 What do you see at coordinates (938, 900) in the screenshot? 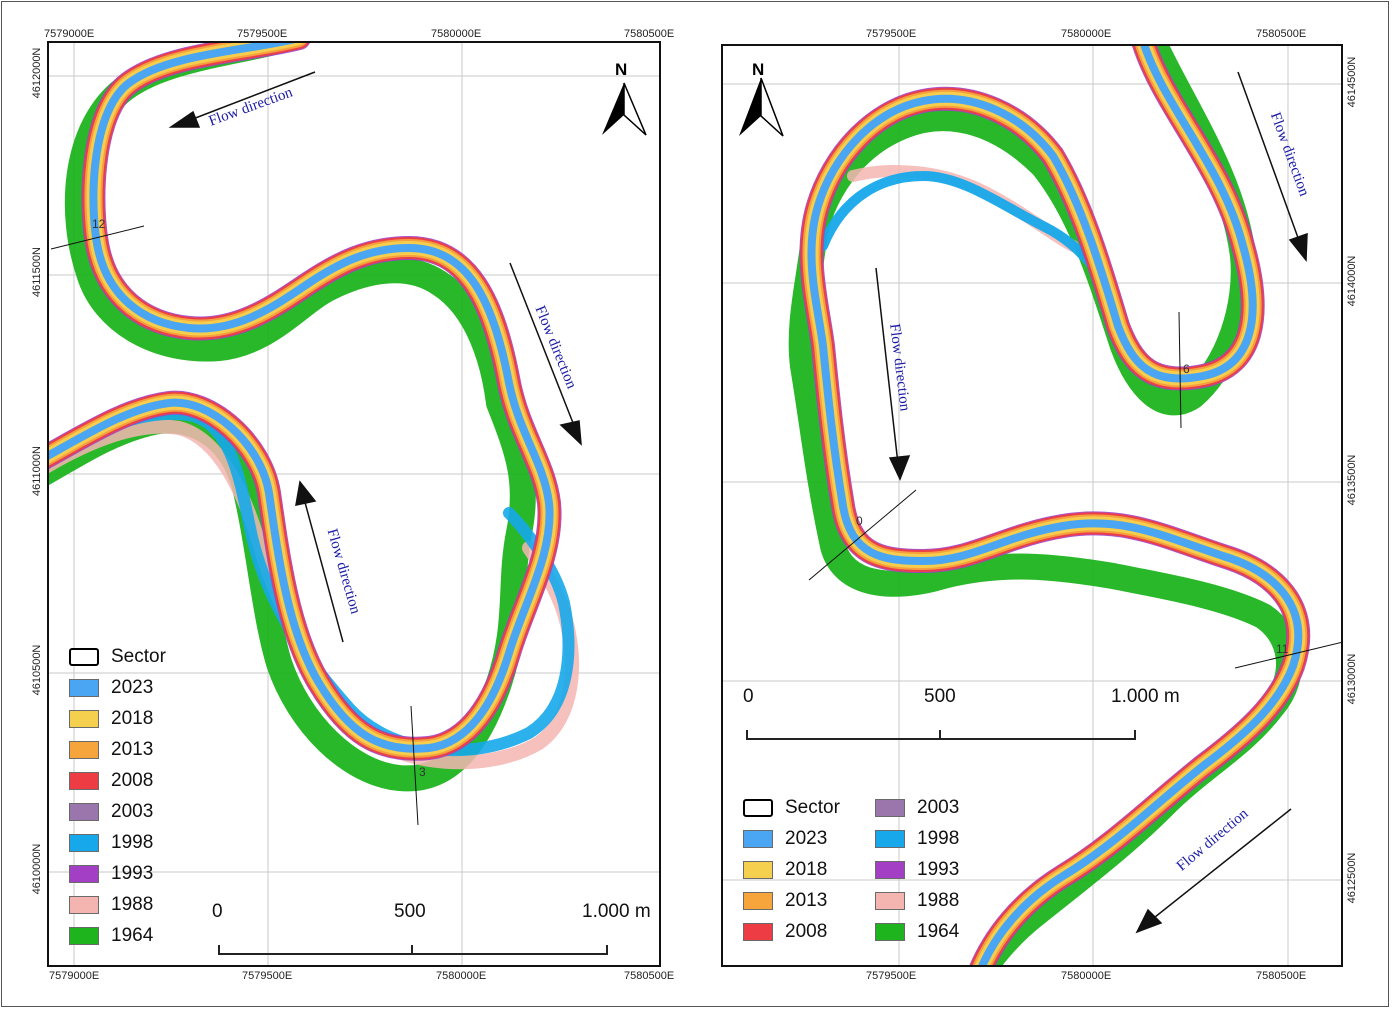
I see `legend-label: 1988` at bounding box center [938, 900].